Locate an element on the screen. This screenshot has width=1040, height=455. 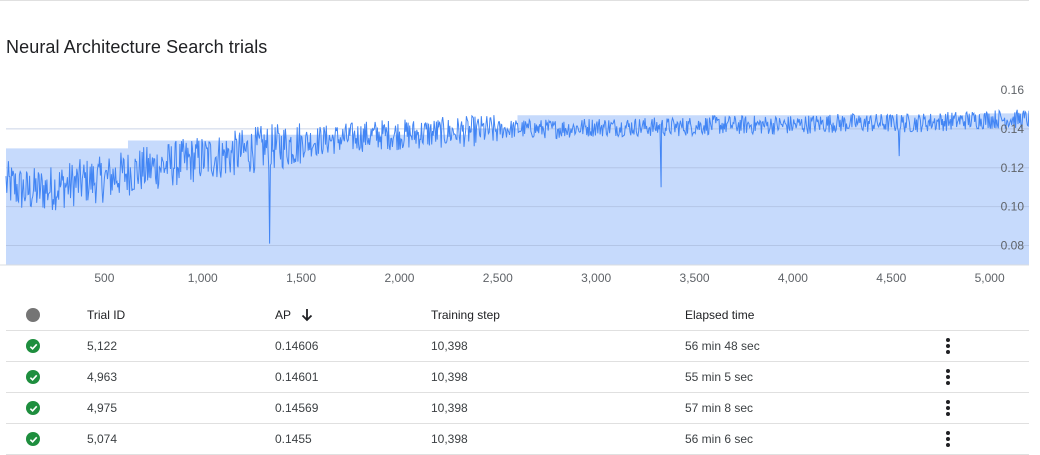
table-row: 4,963 0.14601 10,398 55 min 5 sec is located at coordinates (517, 377).